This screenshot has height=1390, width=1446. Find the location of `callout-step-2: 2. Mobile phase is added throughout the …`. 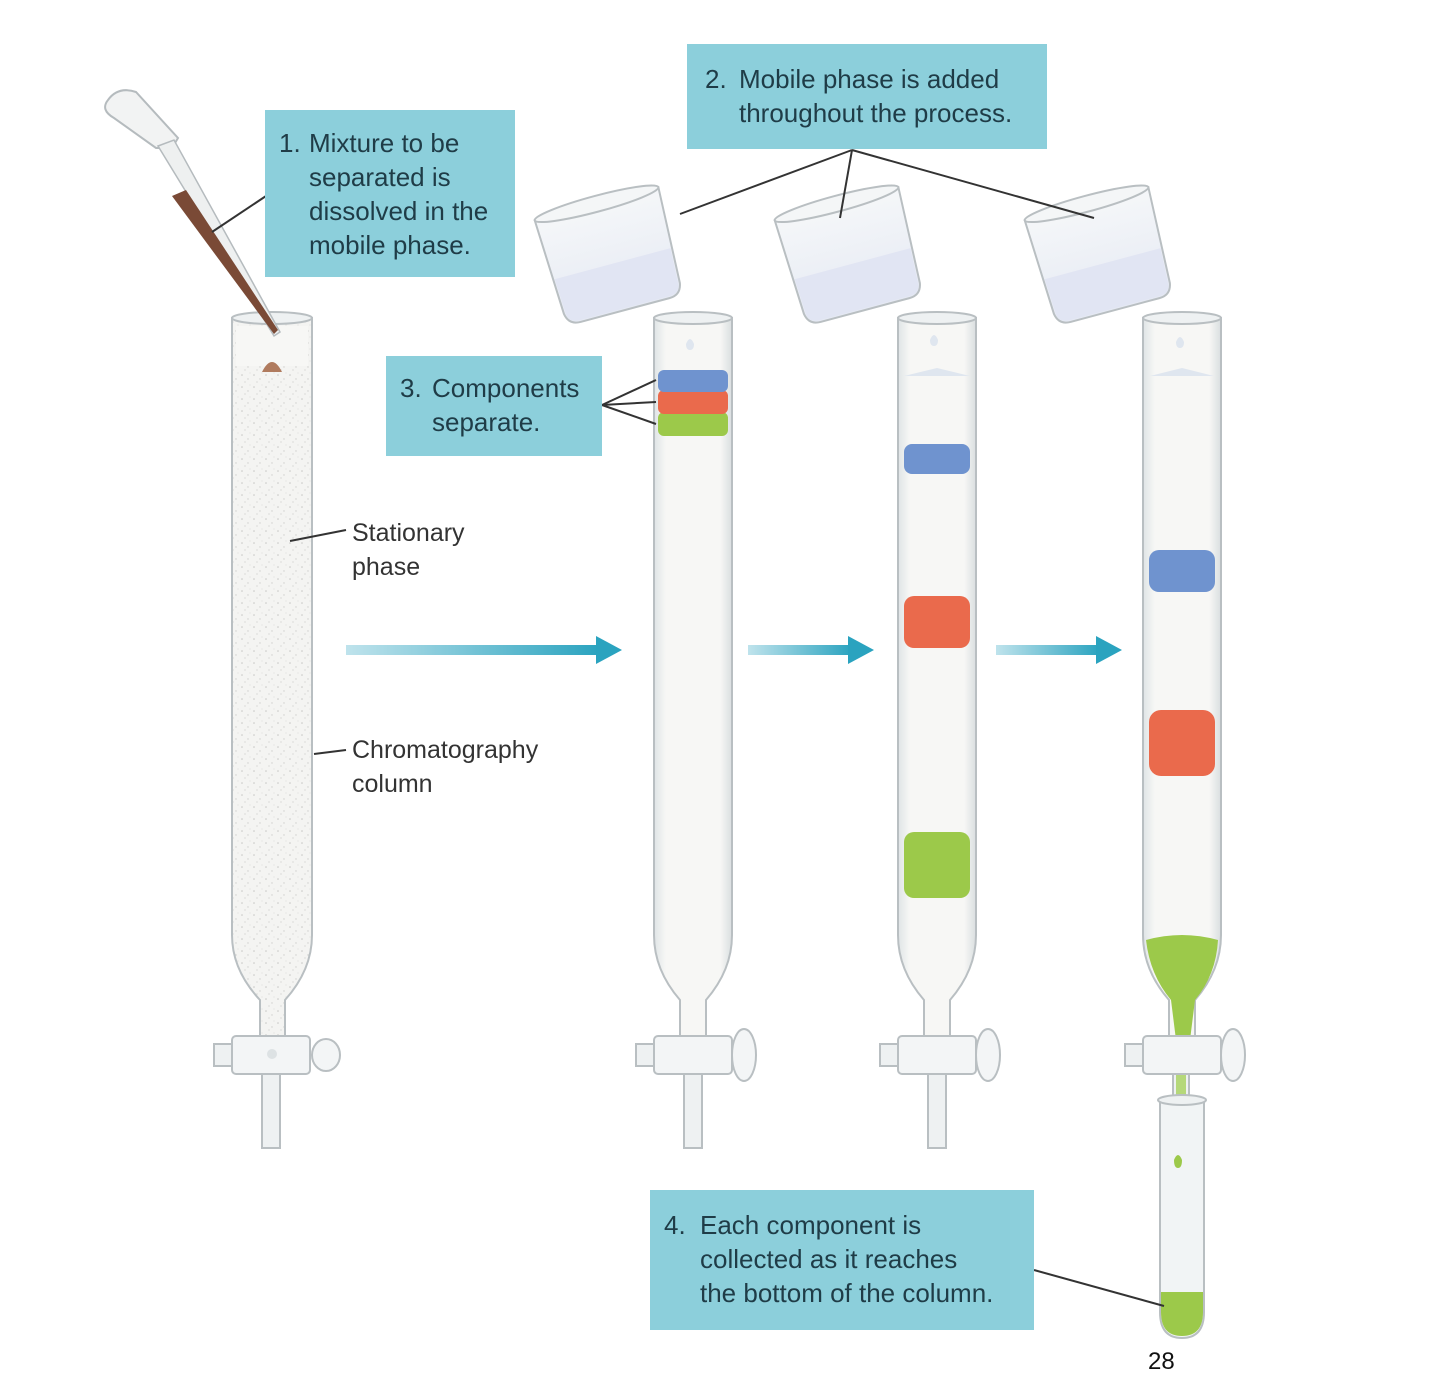

callout-step-2: 2. Mobile phase is added throughout the … is located at coordinates (867, 96).